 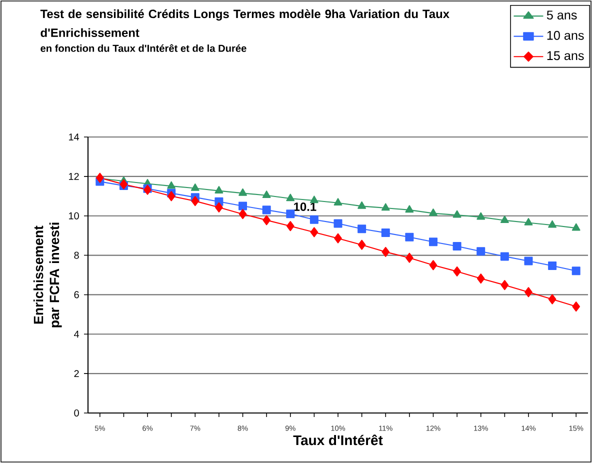 I want to click on y-axis-title: Enrichissement par FCFA investi, so click(x=47, y=275).